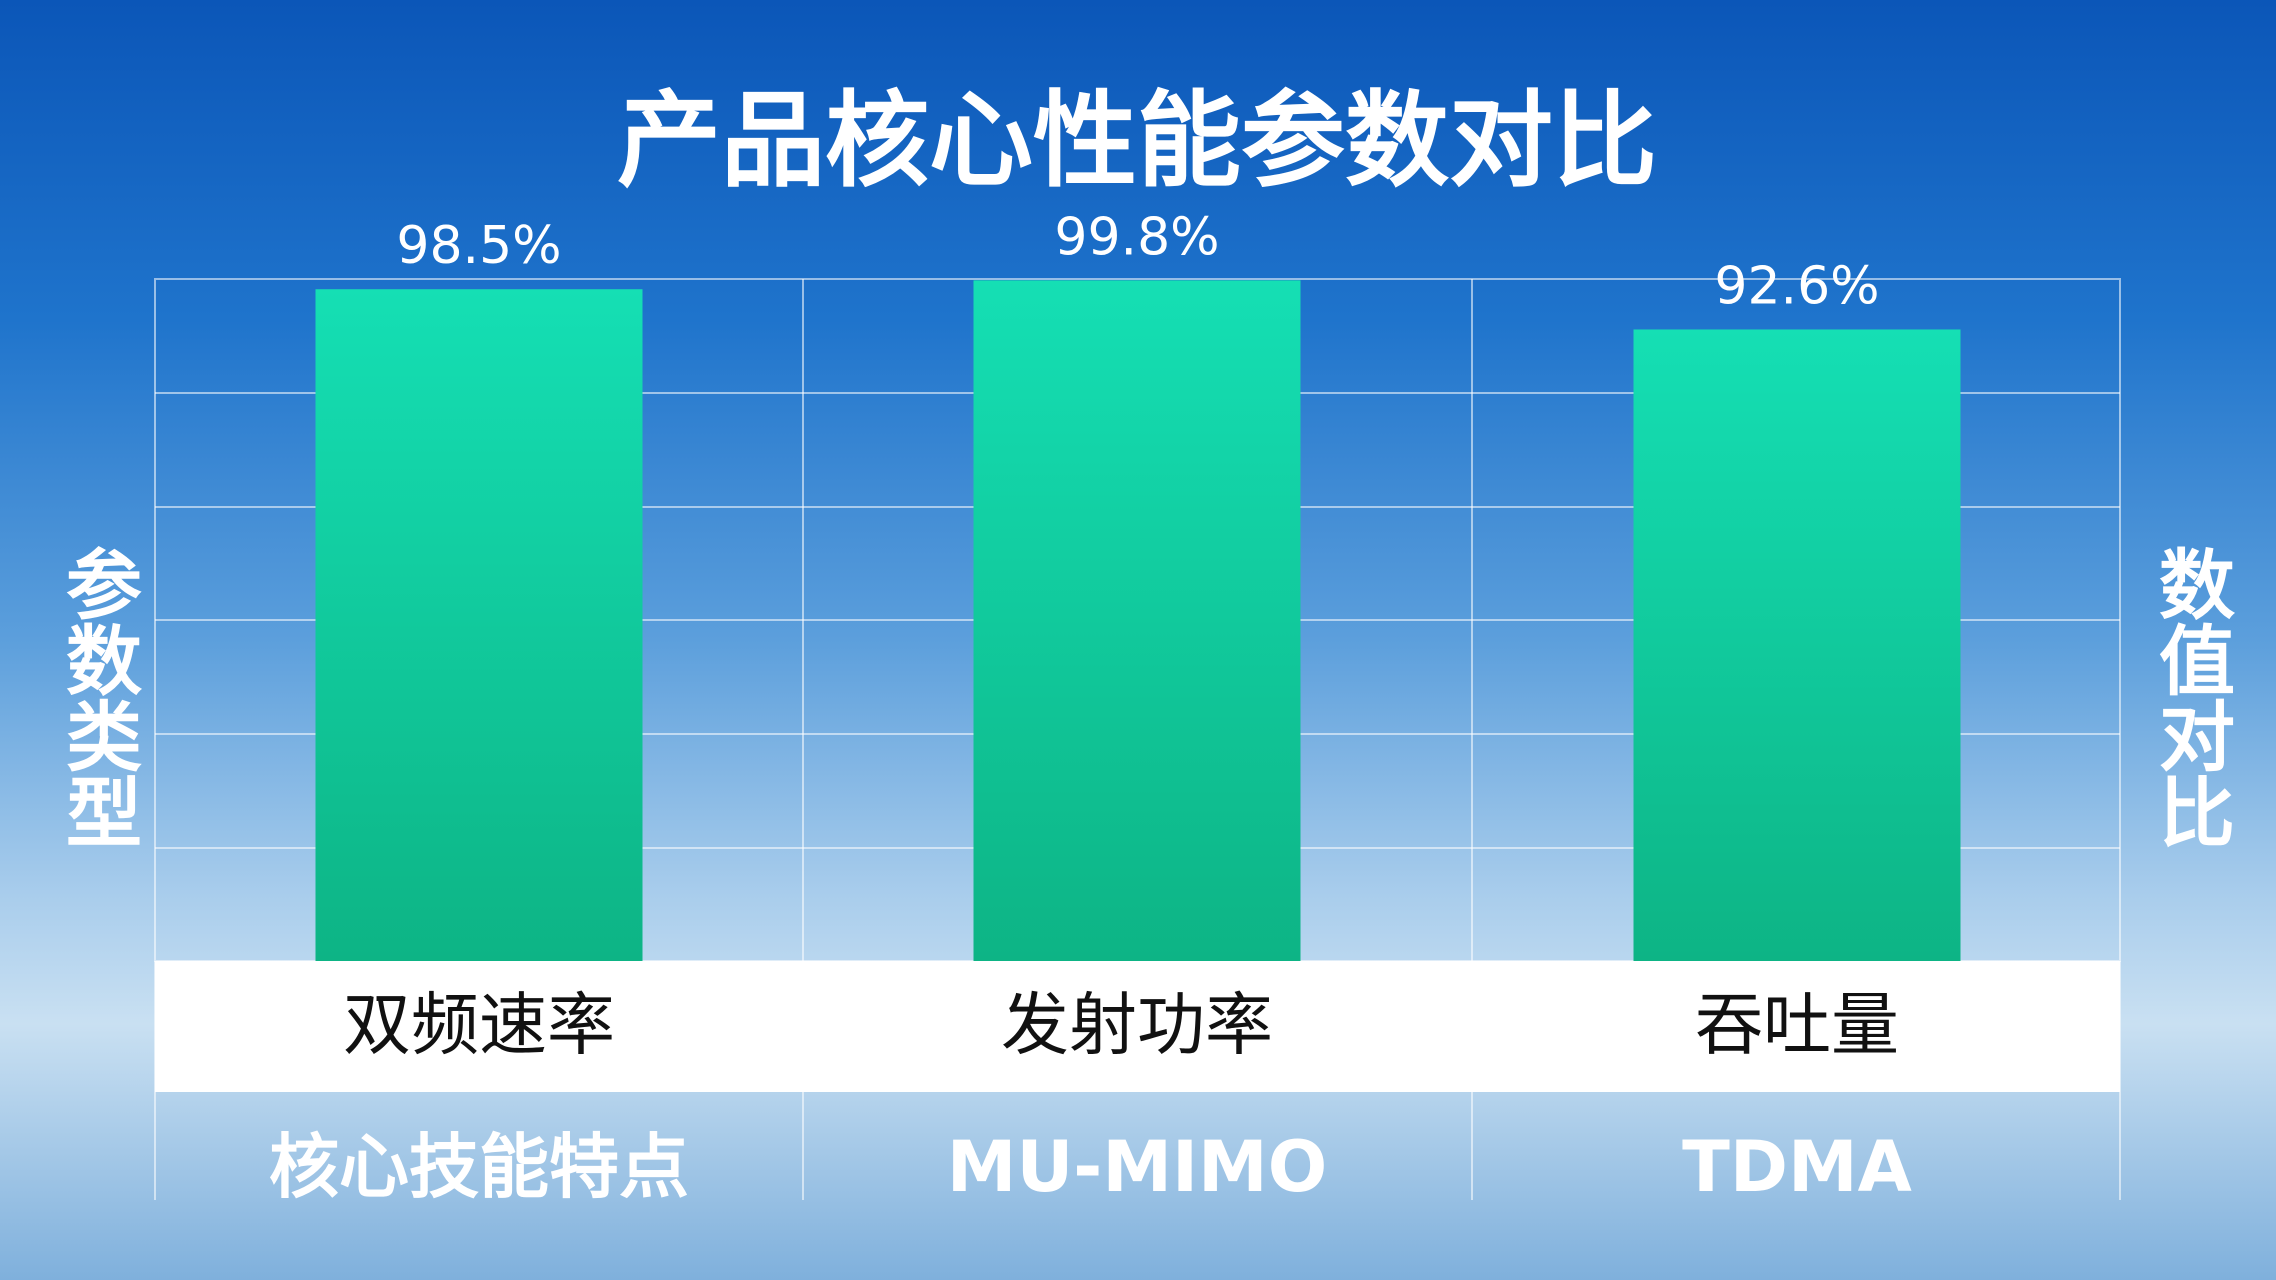  I want to click on category-row, so click(1137, 1026).